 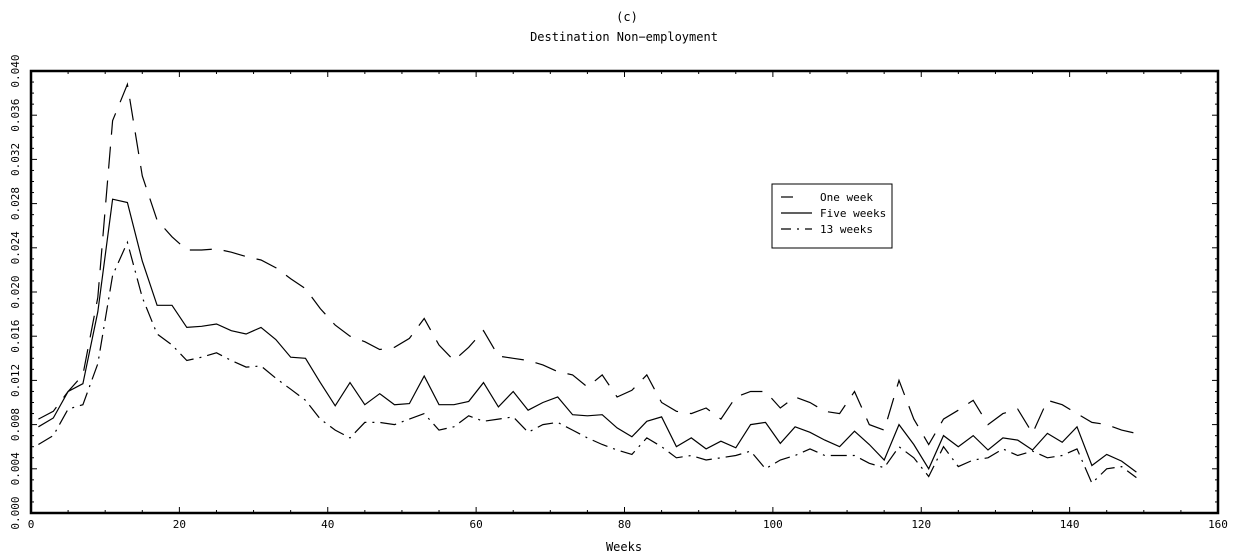 I want to click on y-tick-label: 0.004, so click(x=15, y=468).